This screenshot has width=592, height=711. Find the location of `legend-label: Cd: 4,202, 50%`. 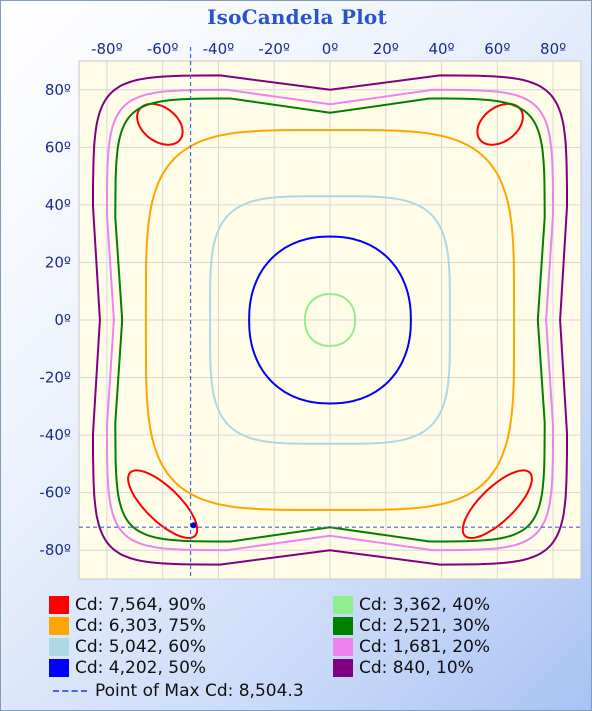

legend-label: Cd: 4,202, 50% is located at coordinates (141, 668).